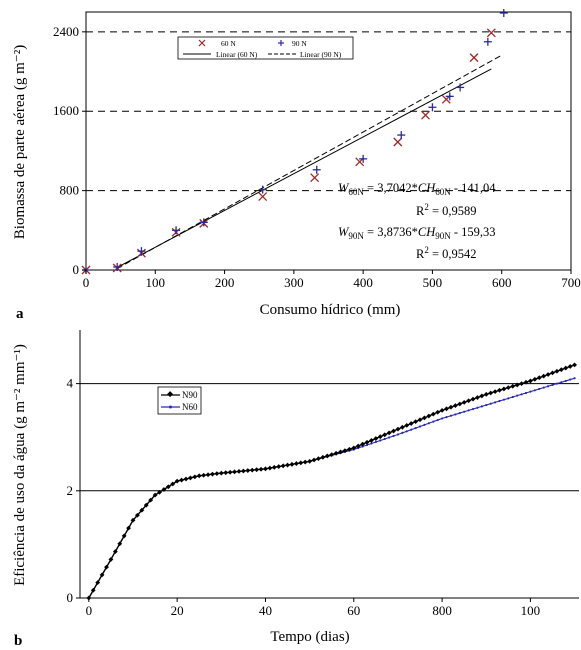 The image size is (581, 650). What do you see at coordinates (281, 43) in the screenshot?
I see `legend-marker-90n` at bounding box center [281, 43].